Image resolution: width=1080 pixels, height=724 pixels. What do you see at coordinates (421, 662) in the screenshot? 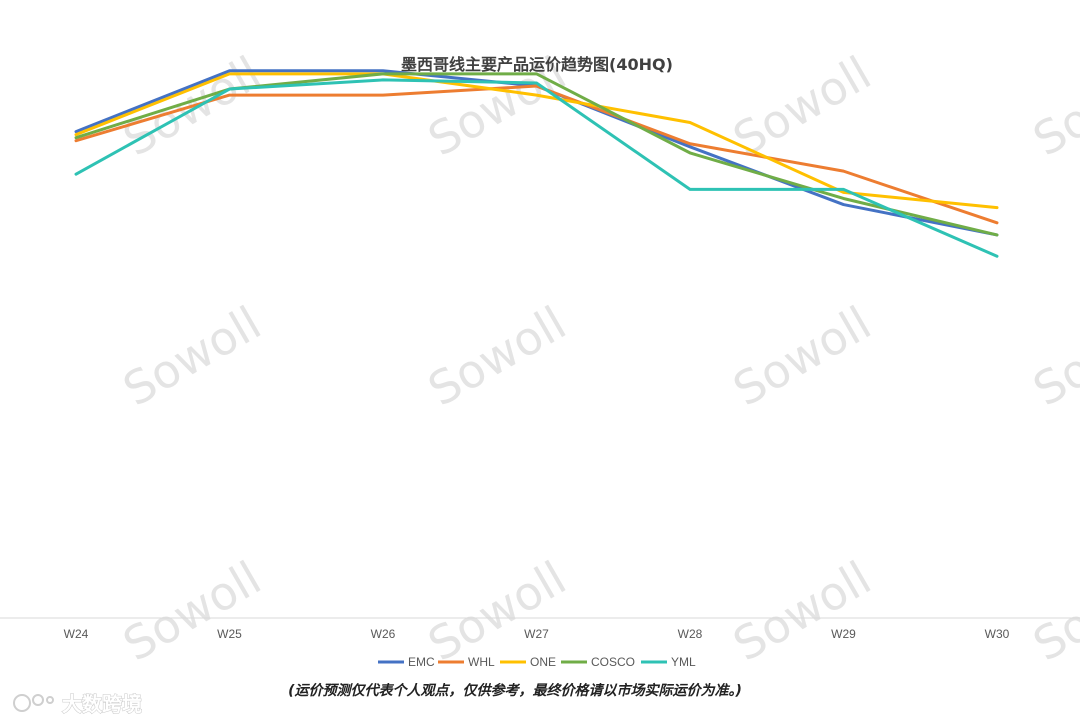
I see `legend-label: EMC` at bounding box center [421, 662].